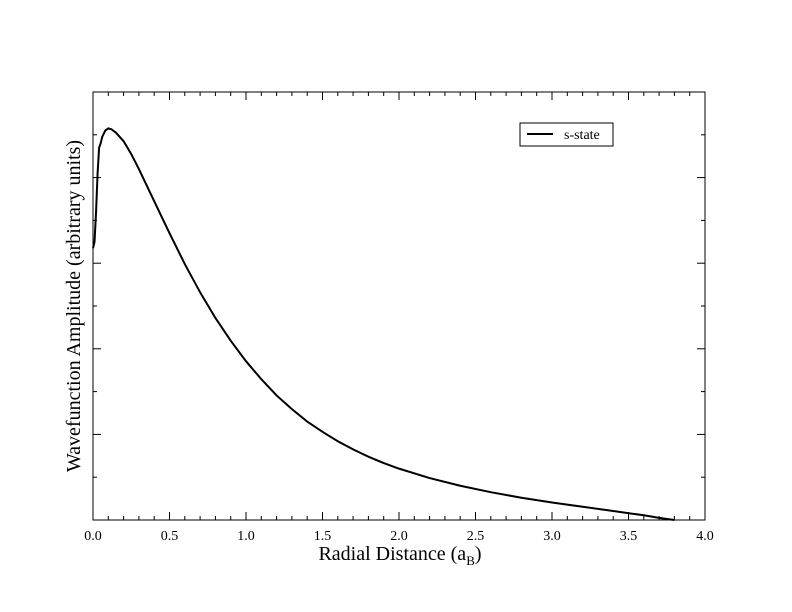 Image resolution: width=792 pixels, height=612 pixels. I want to click on x-tick-label: 2.0, so click(399, 536).